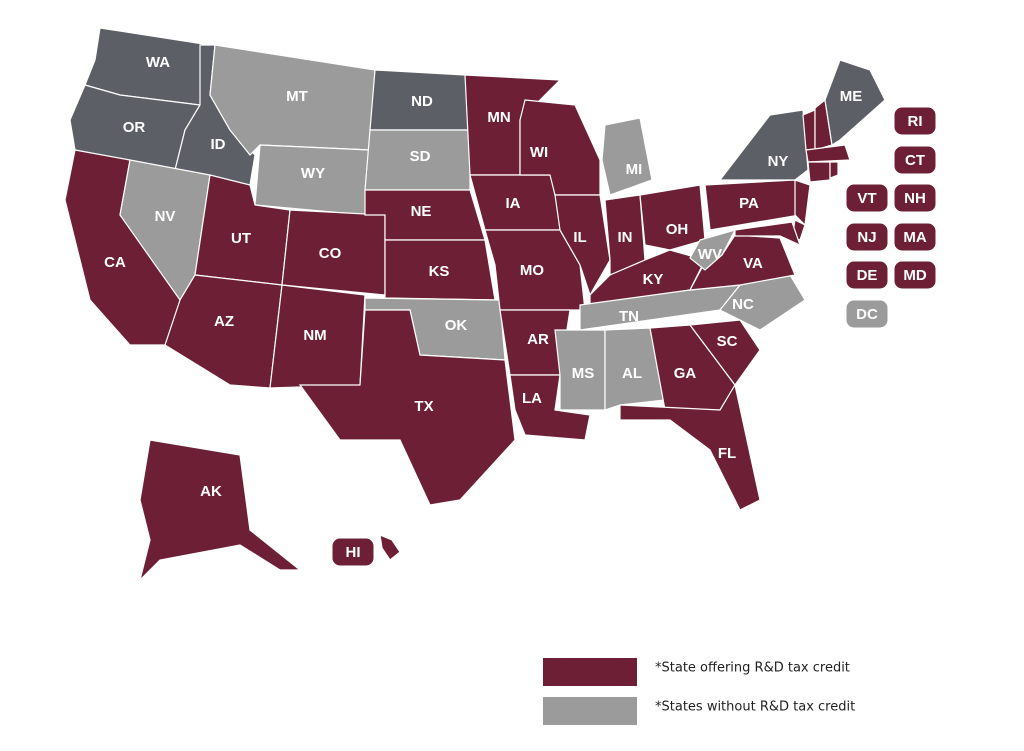 The width and height of the screenshot is (1024, 751). Describe the element at coordinates (134, 127) in the screenshot. I see `state-label: OR` at that location.